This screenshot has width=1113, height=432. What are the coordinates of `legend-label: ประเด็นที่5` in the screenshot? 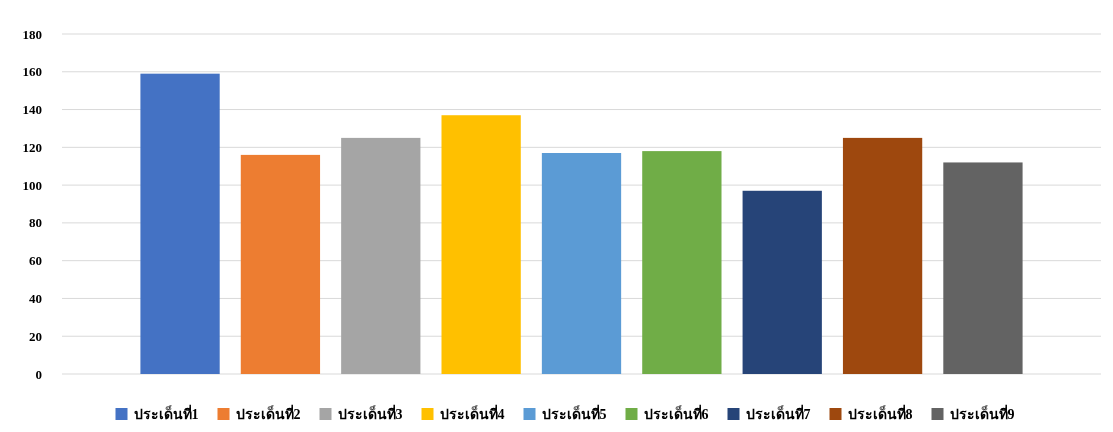 It's located at (574, 412).